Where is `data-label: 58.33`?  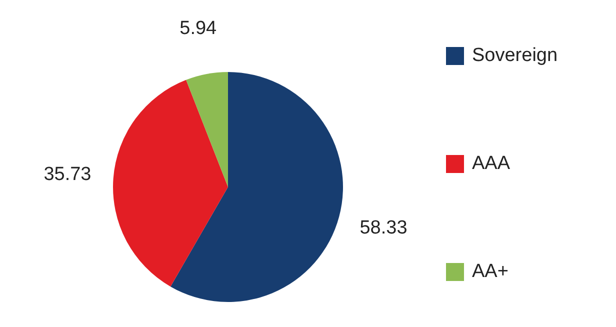
data-label: 58.33 is located at coordinates (384, 228).